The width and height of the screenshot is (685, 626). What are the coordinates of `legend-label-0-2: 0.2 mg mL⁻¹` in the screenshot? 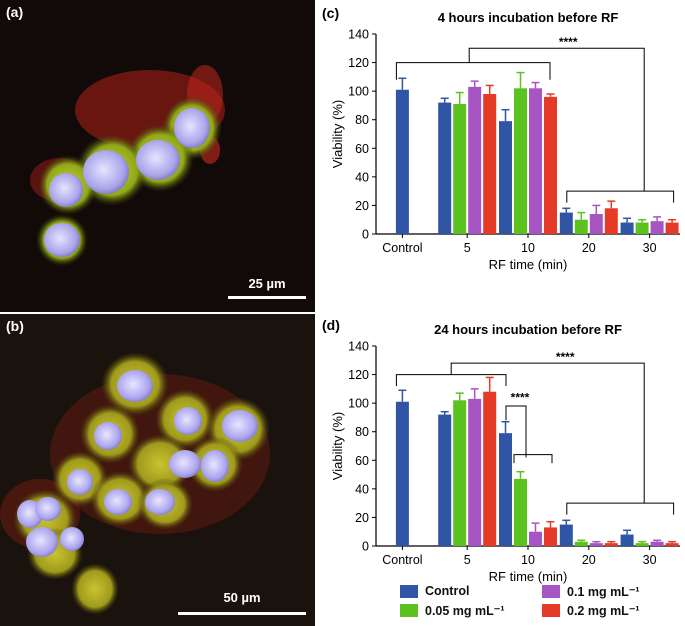 It's located at (603, 611).